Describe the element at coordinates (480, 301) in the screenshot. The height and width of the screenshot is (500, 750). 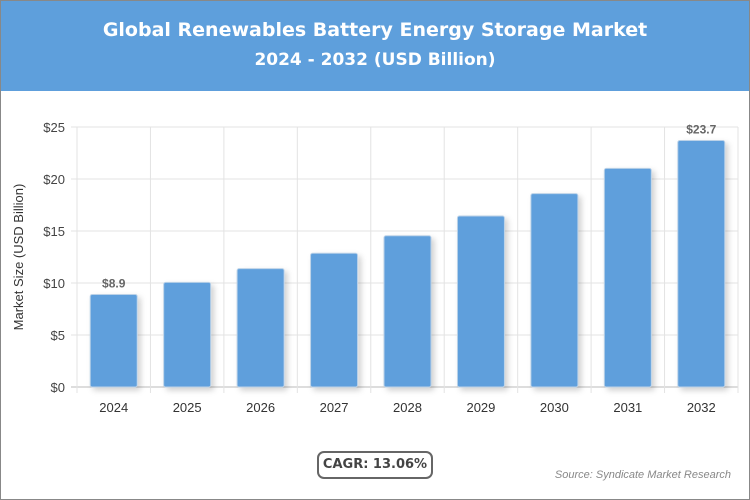
I see `bar-2029` at that location.